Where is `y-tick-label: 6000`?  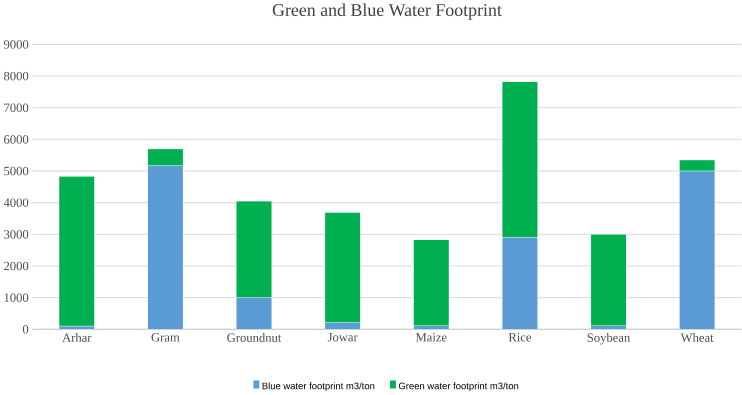 y-tick-label: 6000 is located at coordinates (16, 139).